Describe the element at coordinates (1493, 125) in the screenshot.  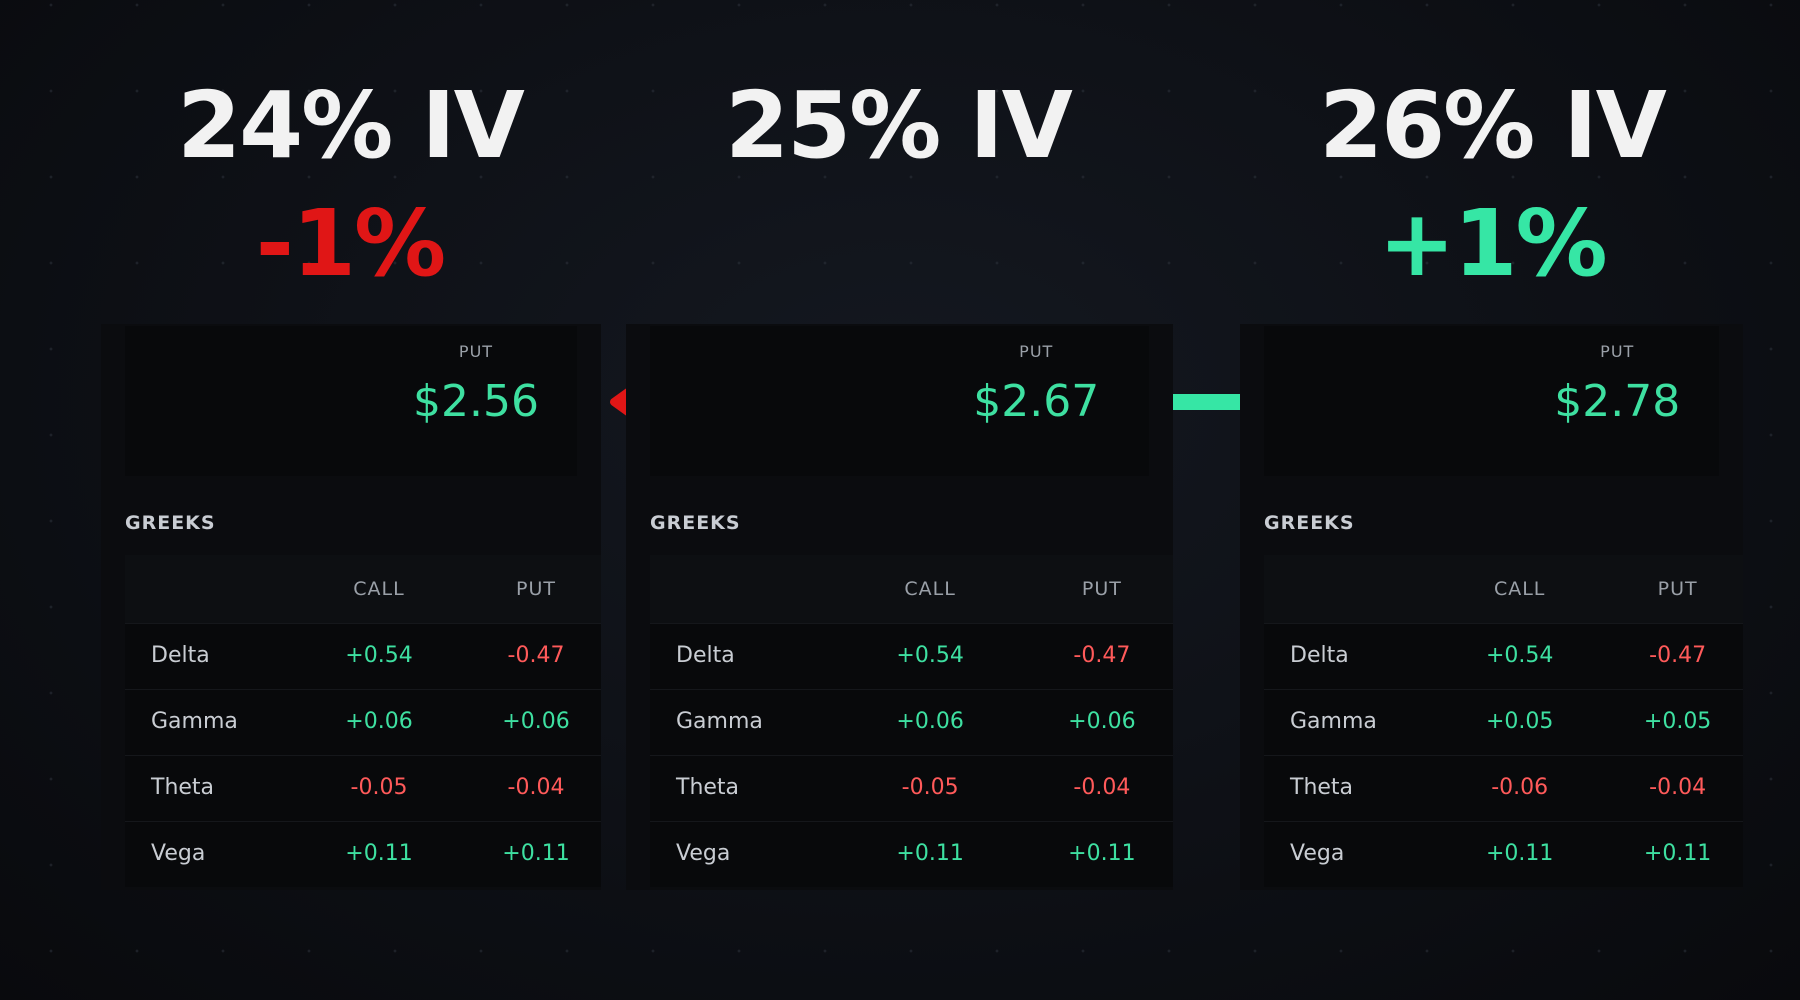
I see `iv-title: 26% IV` at that location.